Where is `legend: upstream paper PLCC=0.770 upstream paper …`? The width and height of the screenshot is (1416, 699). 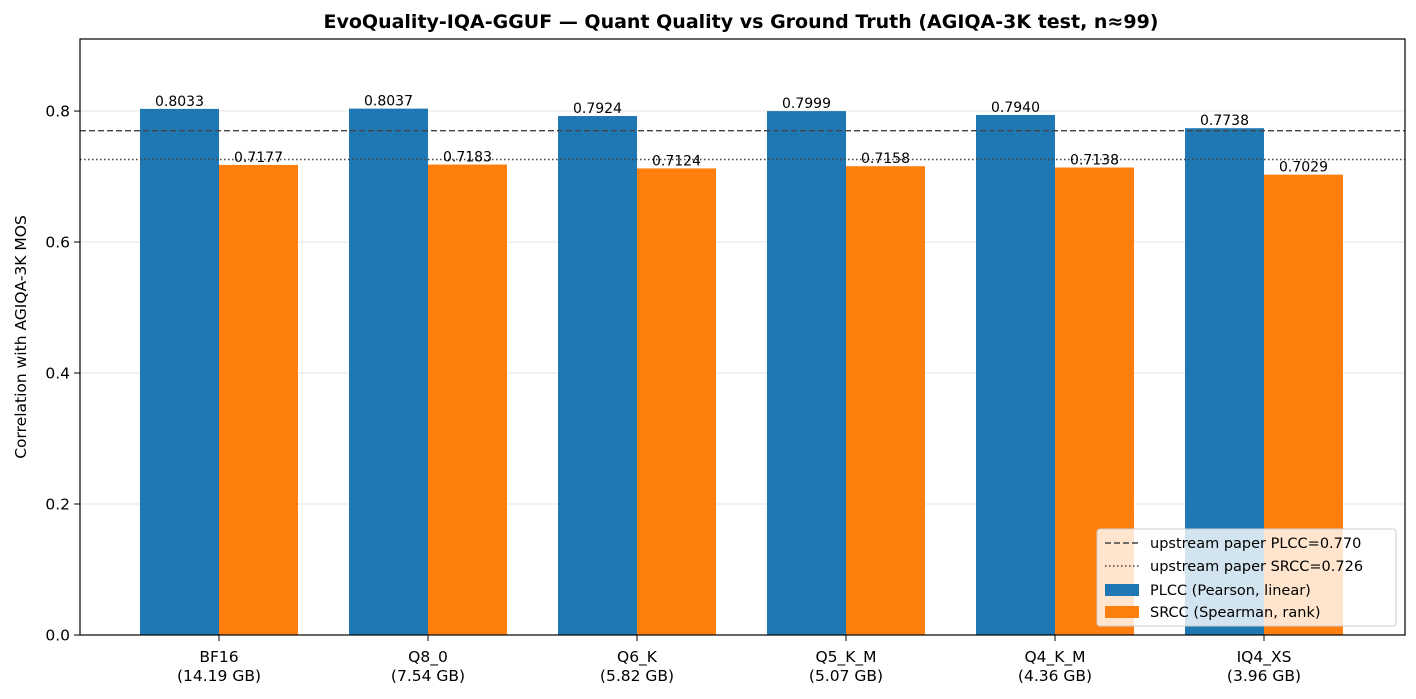 legend: upstream paper PLCC=0.770 upstream paper … is located at coordinates (1246, 577).